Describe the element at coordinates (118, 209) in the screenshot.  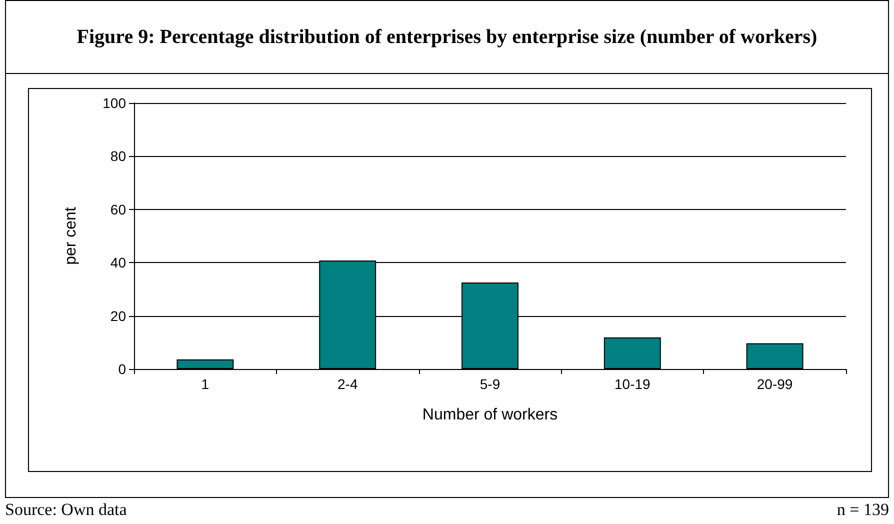
I see `y-tick-label: 60` at that location.